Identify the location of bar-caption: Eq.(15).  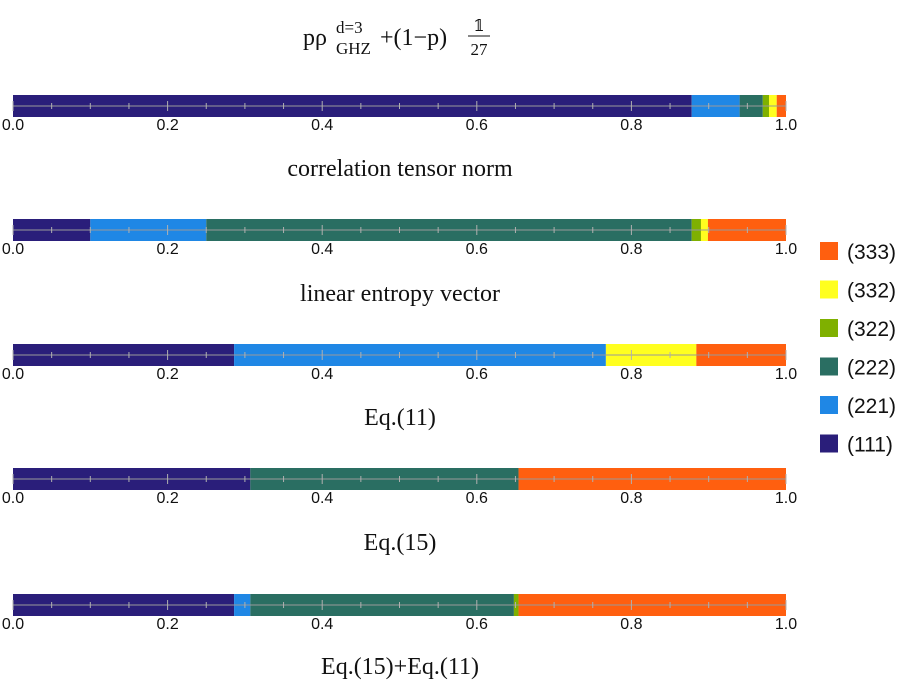
(400, 543).